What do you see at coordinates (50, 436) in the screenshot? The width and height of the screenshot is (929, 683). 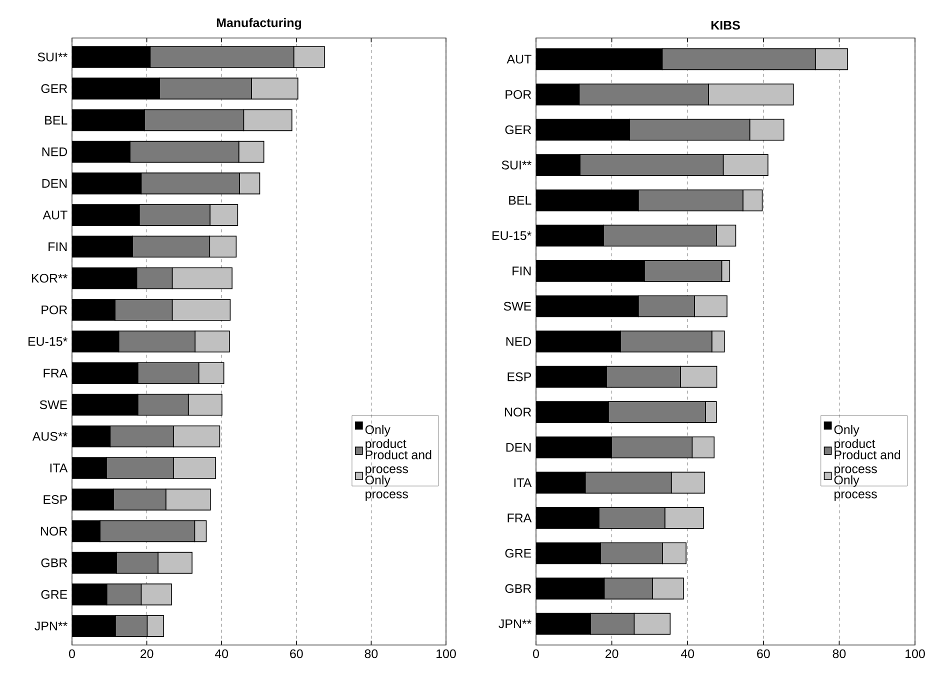 I see `y-tick-label: AUS**` at bounding box center [50, 436].